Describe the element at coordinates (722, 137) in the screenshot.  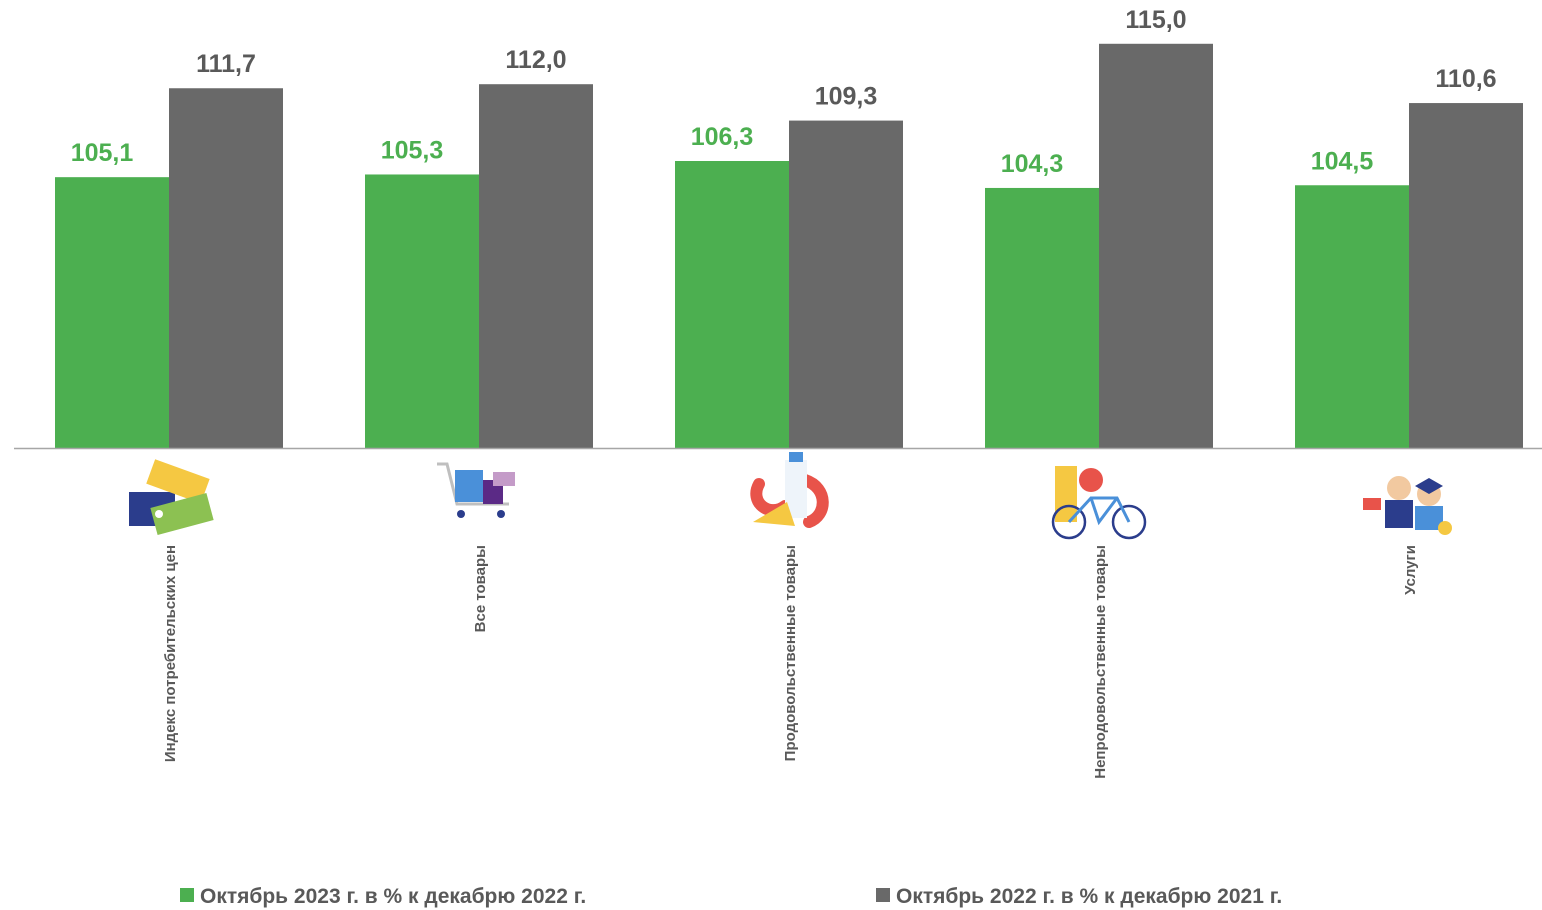
I see `data-label-series-1-3: 106,3` at that location.